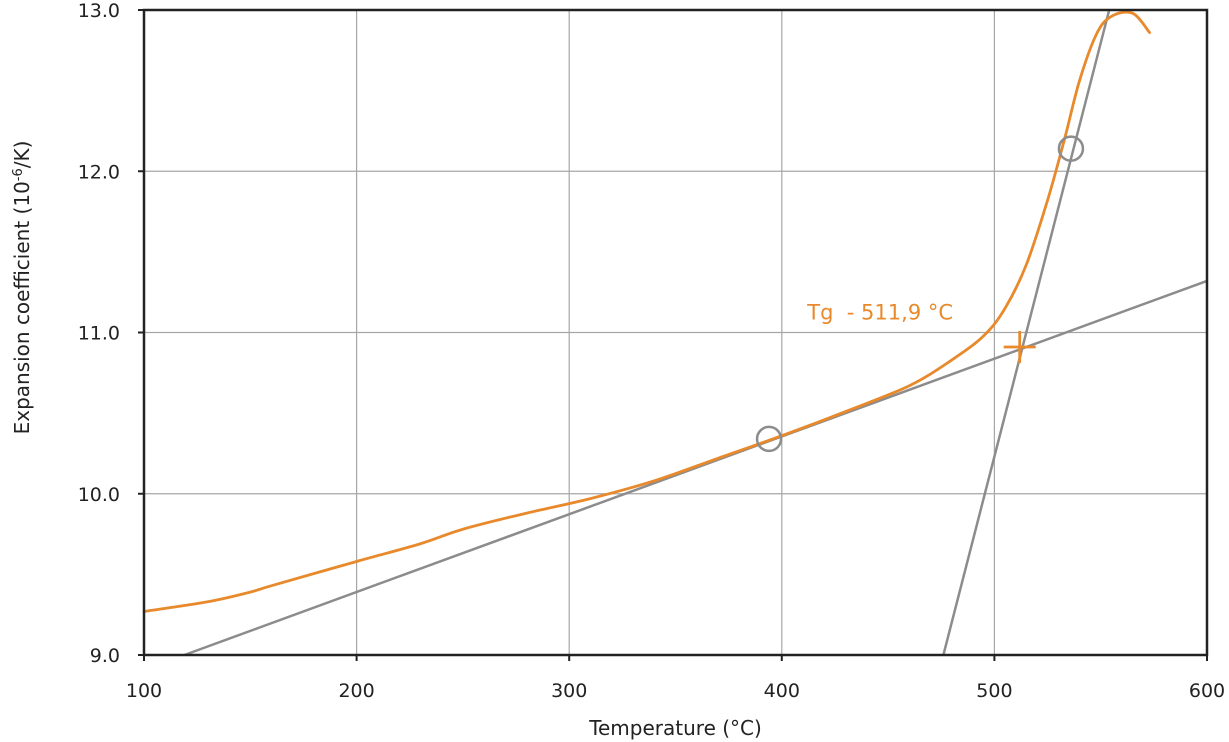 This screenshot has width=1229, height=742. I want to click on x-tick-label: 500, so click(994, 691).